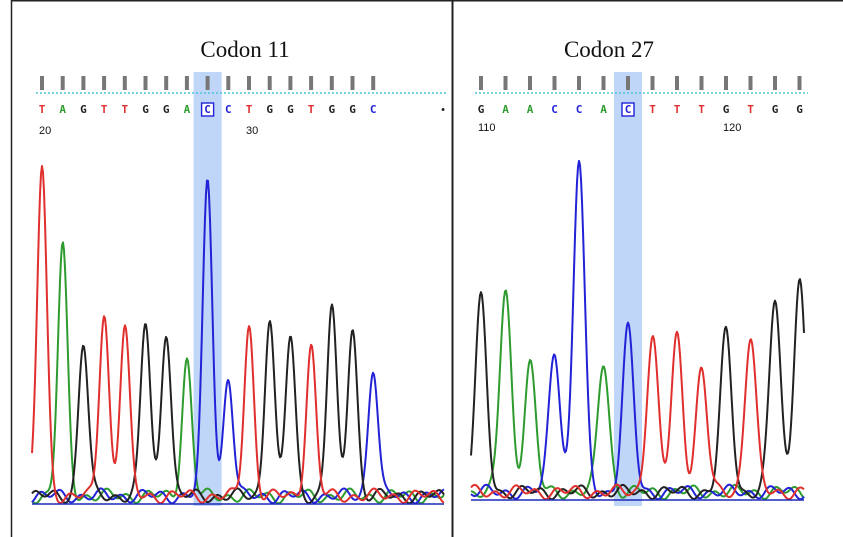  Describe the element at coordinates (252, 131) in the screenshot. I see `position-label: 30` at that location.